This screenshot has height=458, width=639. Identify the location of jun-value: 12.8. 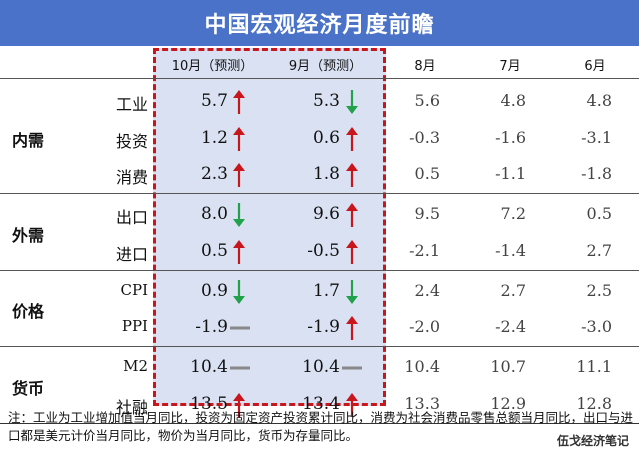
(594, 403).